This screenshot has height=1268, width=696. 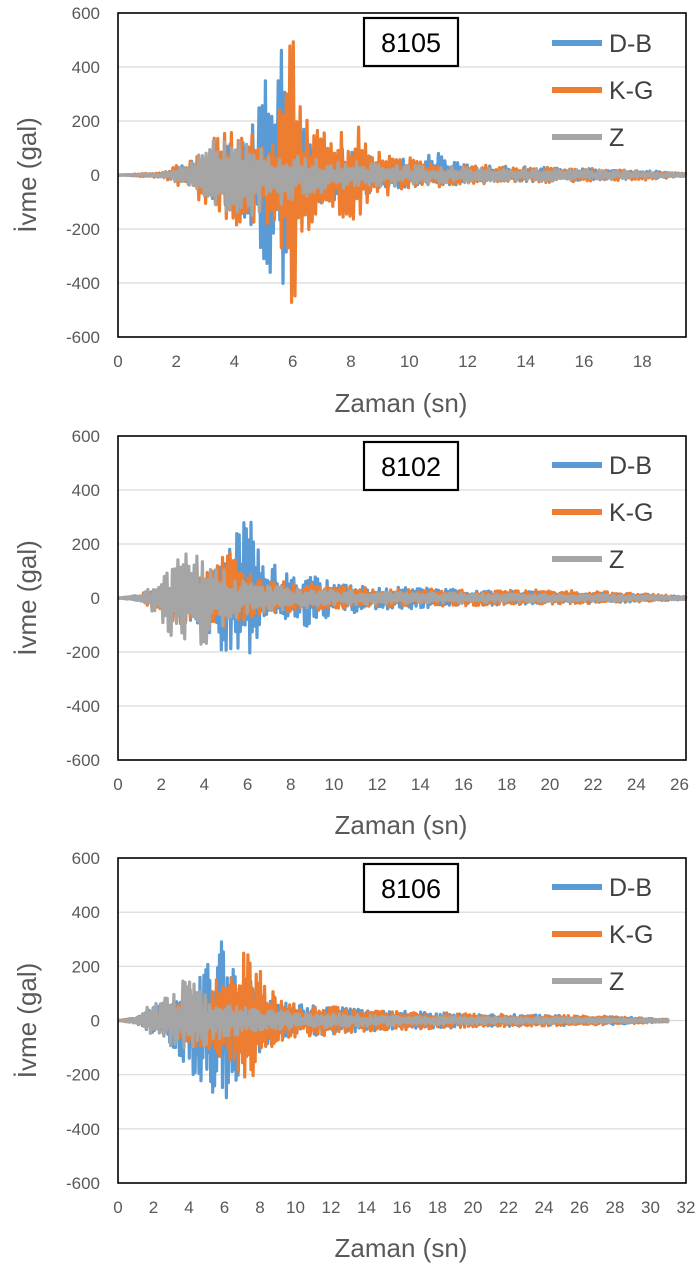 I want to click on station-label: 8105, so click(x=411, y=43).